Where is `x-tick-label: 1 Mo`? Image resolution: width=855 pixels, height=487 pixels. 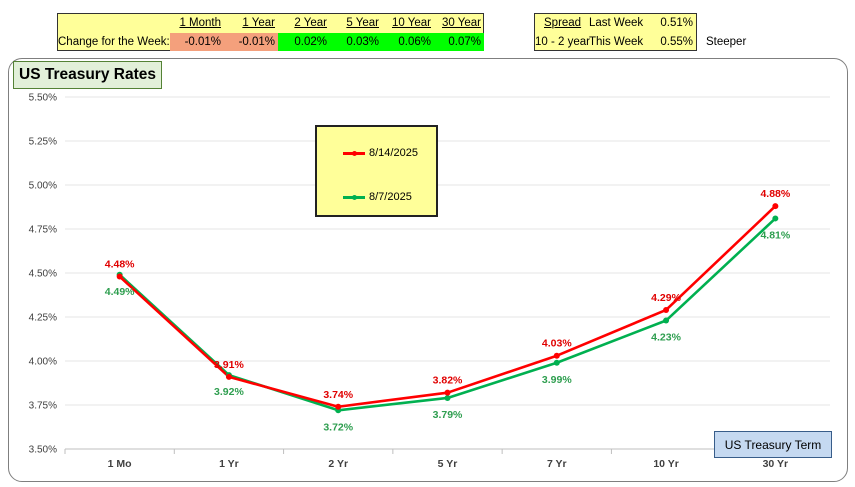 x-tick-label: 1 Mo is located at coordinates (120, 464).